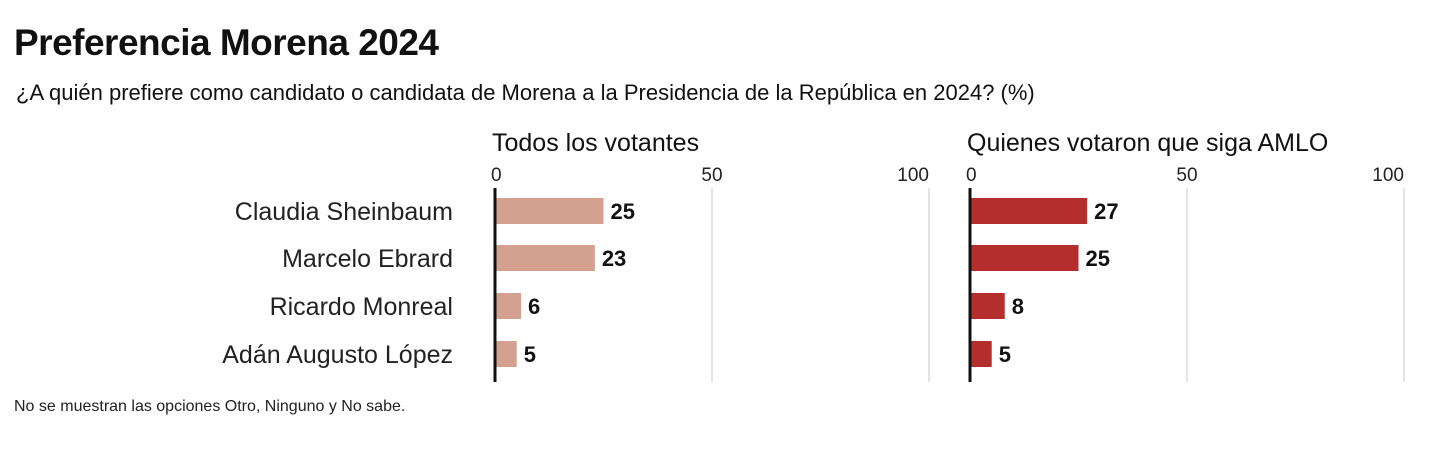 The image size is (1440, 451). Describe the element at coordinates (226, 42) in the screenshot. I see `page-title: Preferencia Morena 2024` at that location.